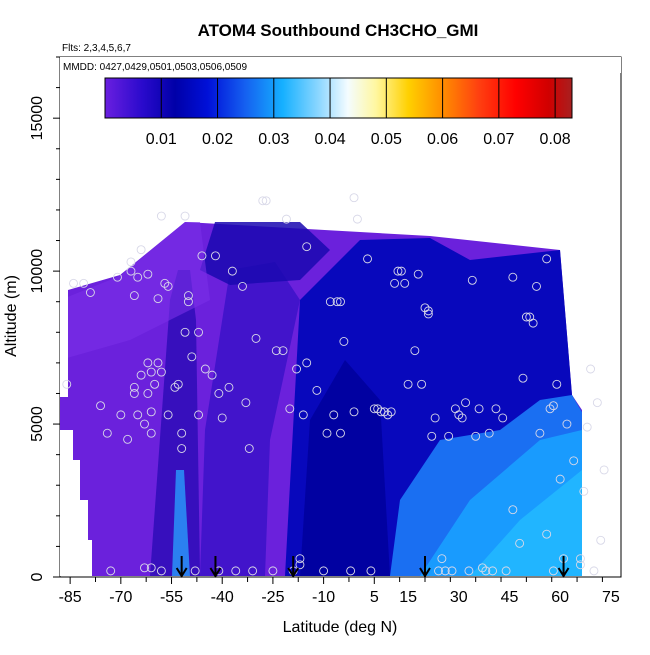 This screenshot has height=655, width=650. What do you see at coordinates (340, 65) in the screenshot?
I see `colorbar-box` at bounding box center [340, 65].